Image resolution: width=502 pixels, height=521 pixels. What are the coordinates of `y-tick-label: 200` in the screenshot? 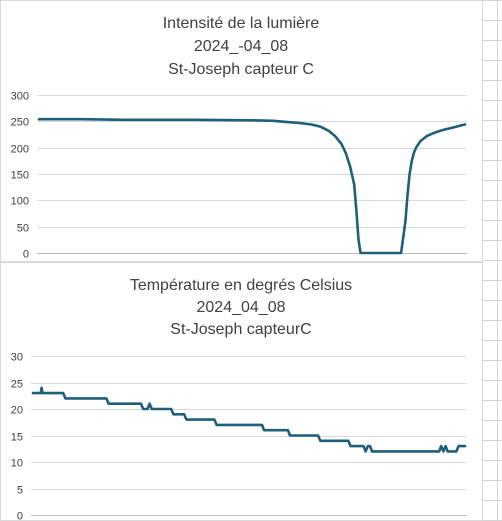 It's located at (20, 150).